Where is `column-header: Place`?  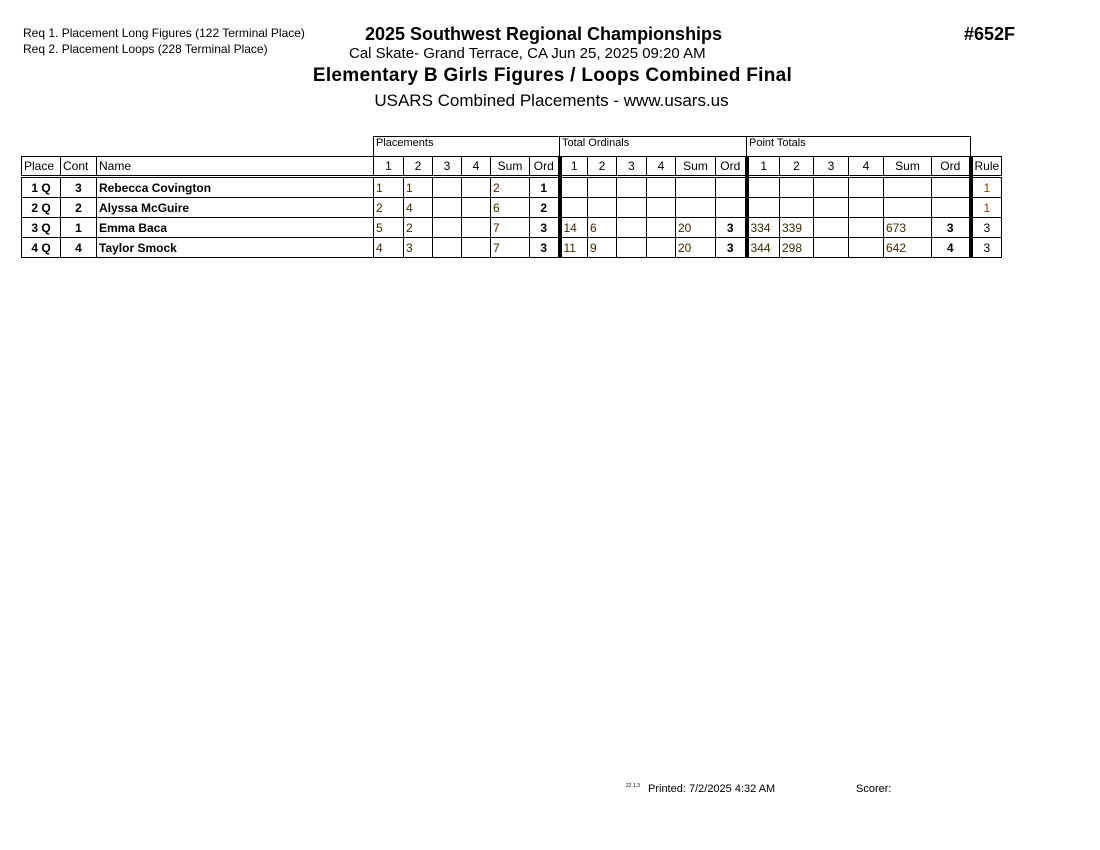 column-header: Place is located at coordinates (41, 167).